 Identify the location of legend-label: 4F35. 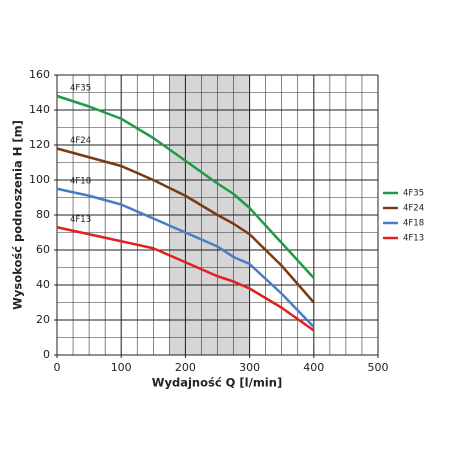
(413, 194).